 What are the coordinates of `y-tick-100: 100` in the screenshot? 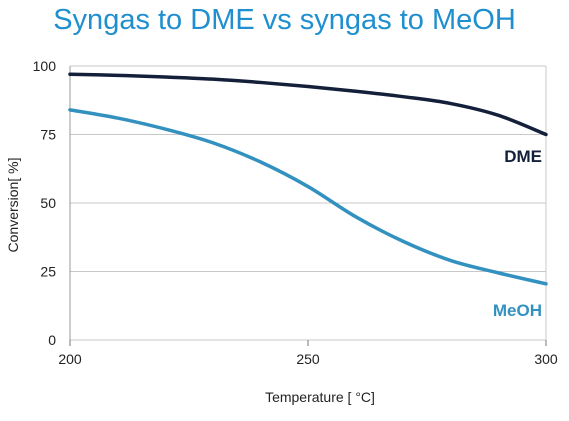 It's located at (45, 66).